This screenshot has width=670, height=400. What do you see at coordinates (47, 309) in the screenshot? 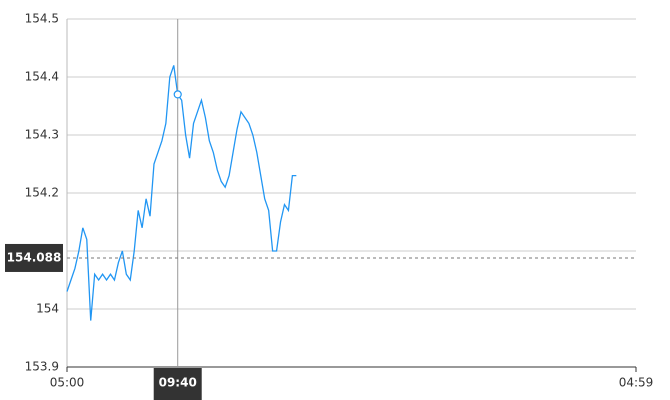
I see `y-tick-label: 154` at bounding box center [47, 309].